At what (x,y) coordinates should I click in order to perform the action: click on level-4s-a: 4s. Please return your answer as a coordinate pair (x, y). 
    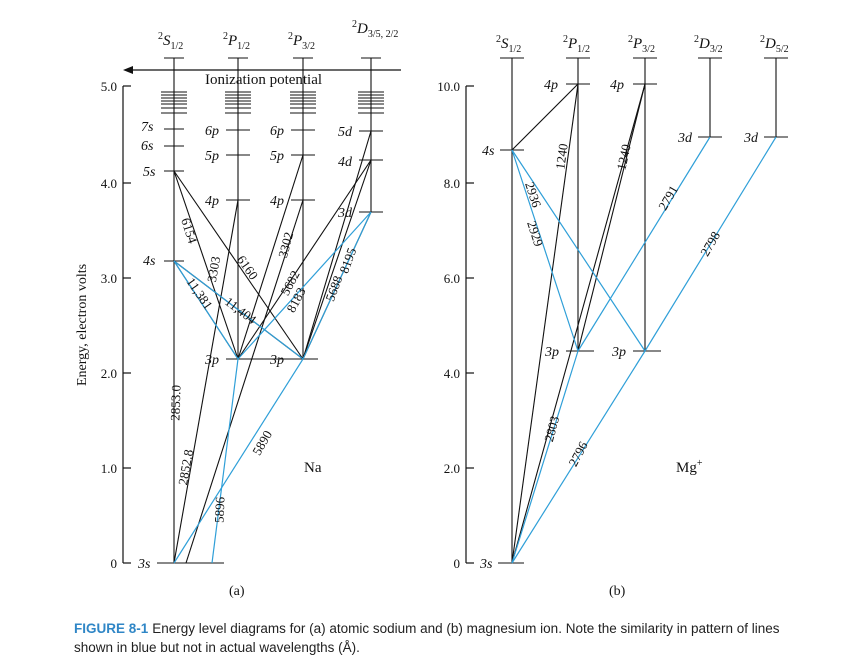
    Looking at the image, I should click on (149, 261).